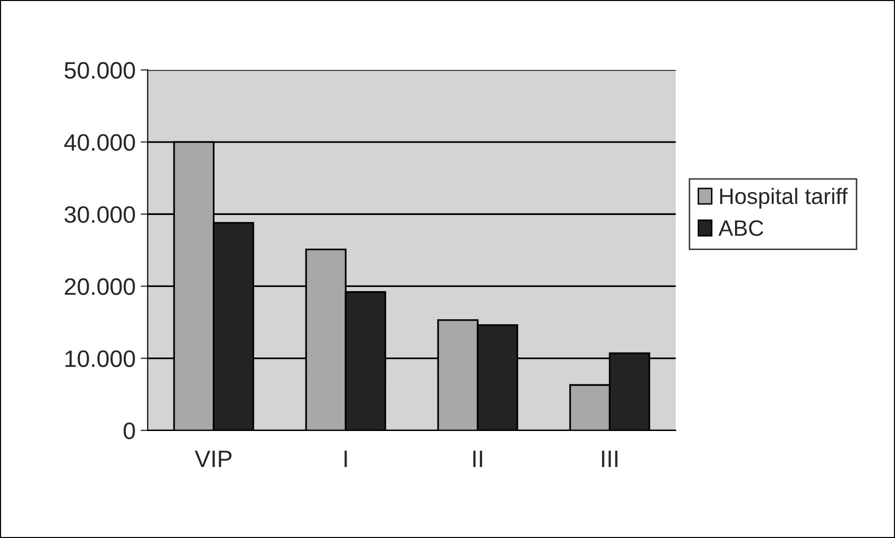 The width and height of the screenshot is (895, 538). What do you see at coordinates (99, 142) in the screenshot?
I see `y-tick-label: 40.000` at bounding box center [99, 142].